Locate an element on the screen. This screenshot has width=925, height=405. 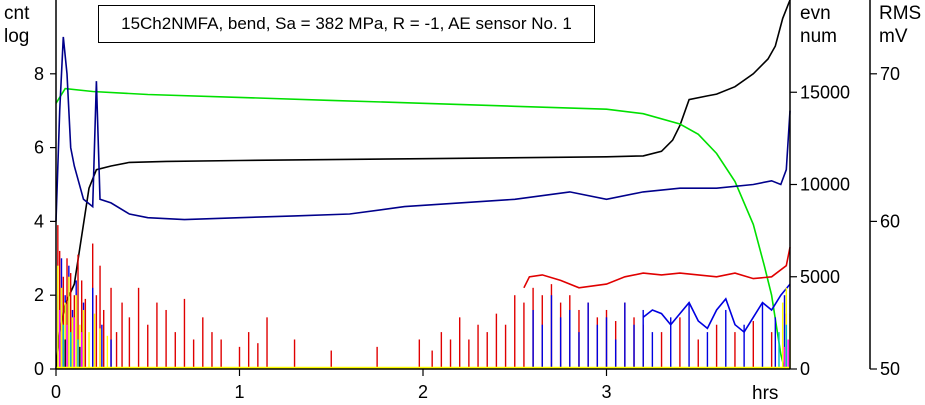
left-tick-label-1: 2 is located at coordinates (39, 295).